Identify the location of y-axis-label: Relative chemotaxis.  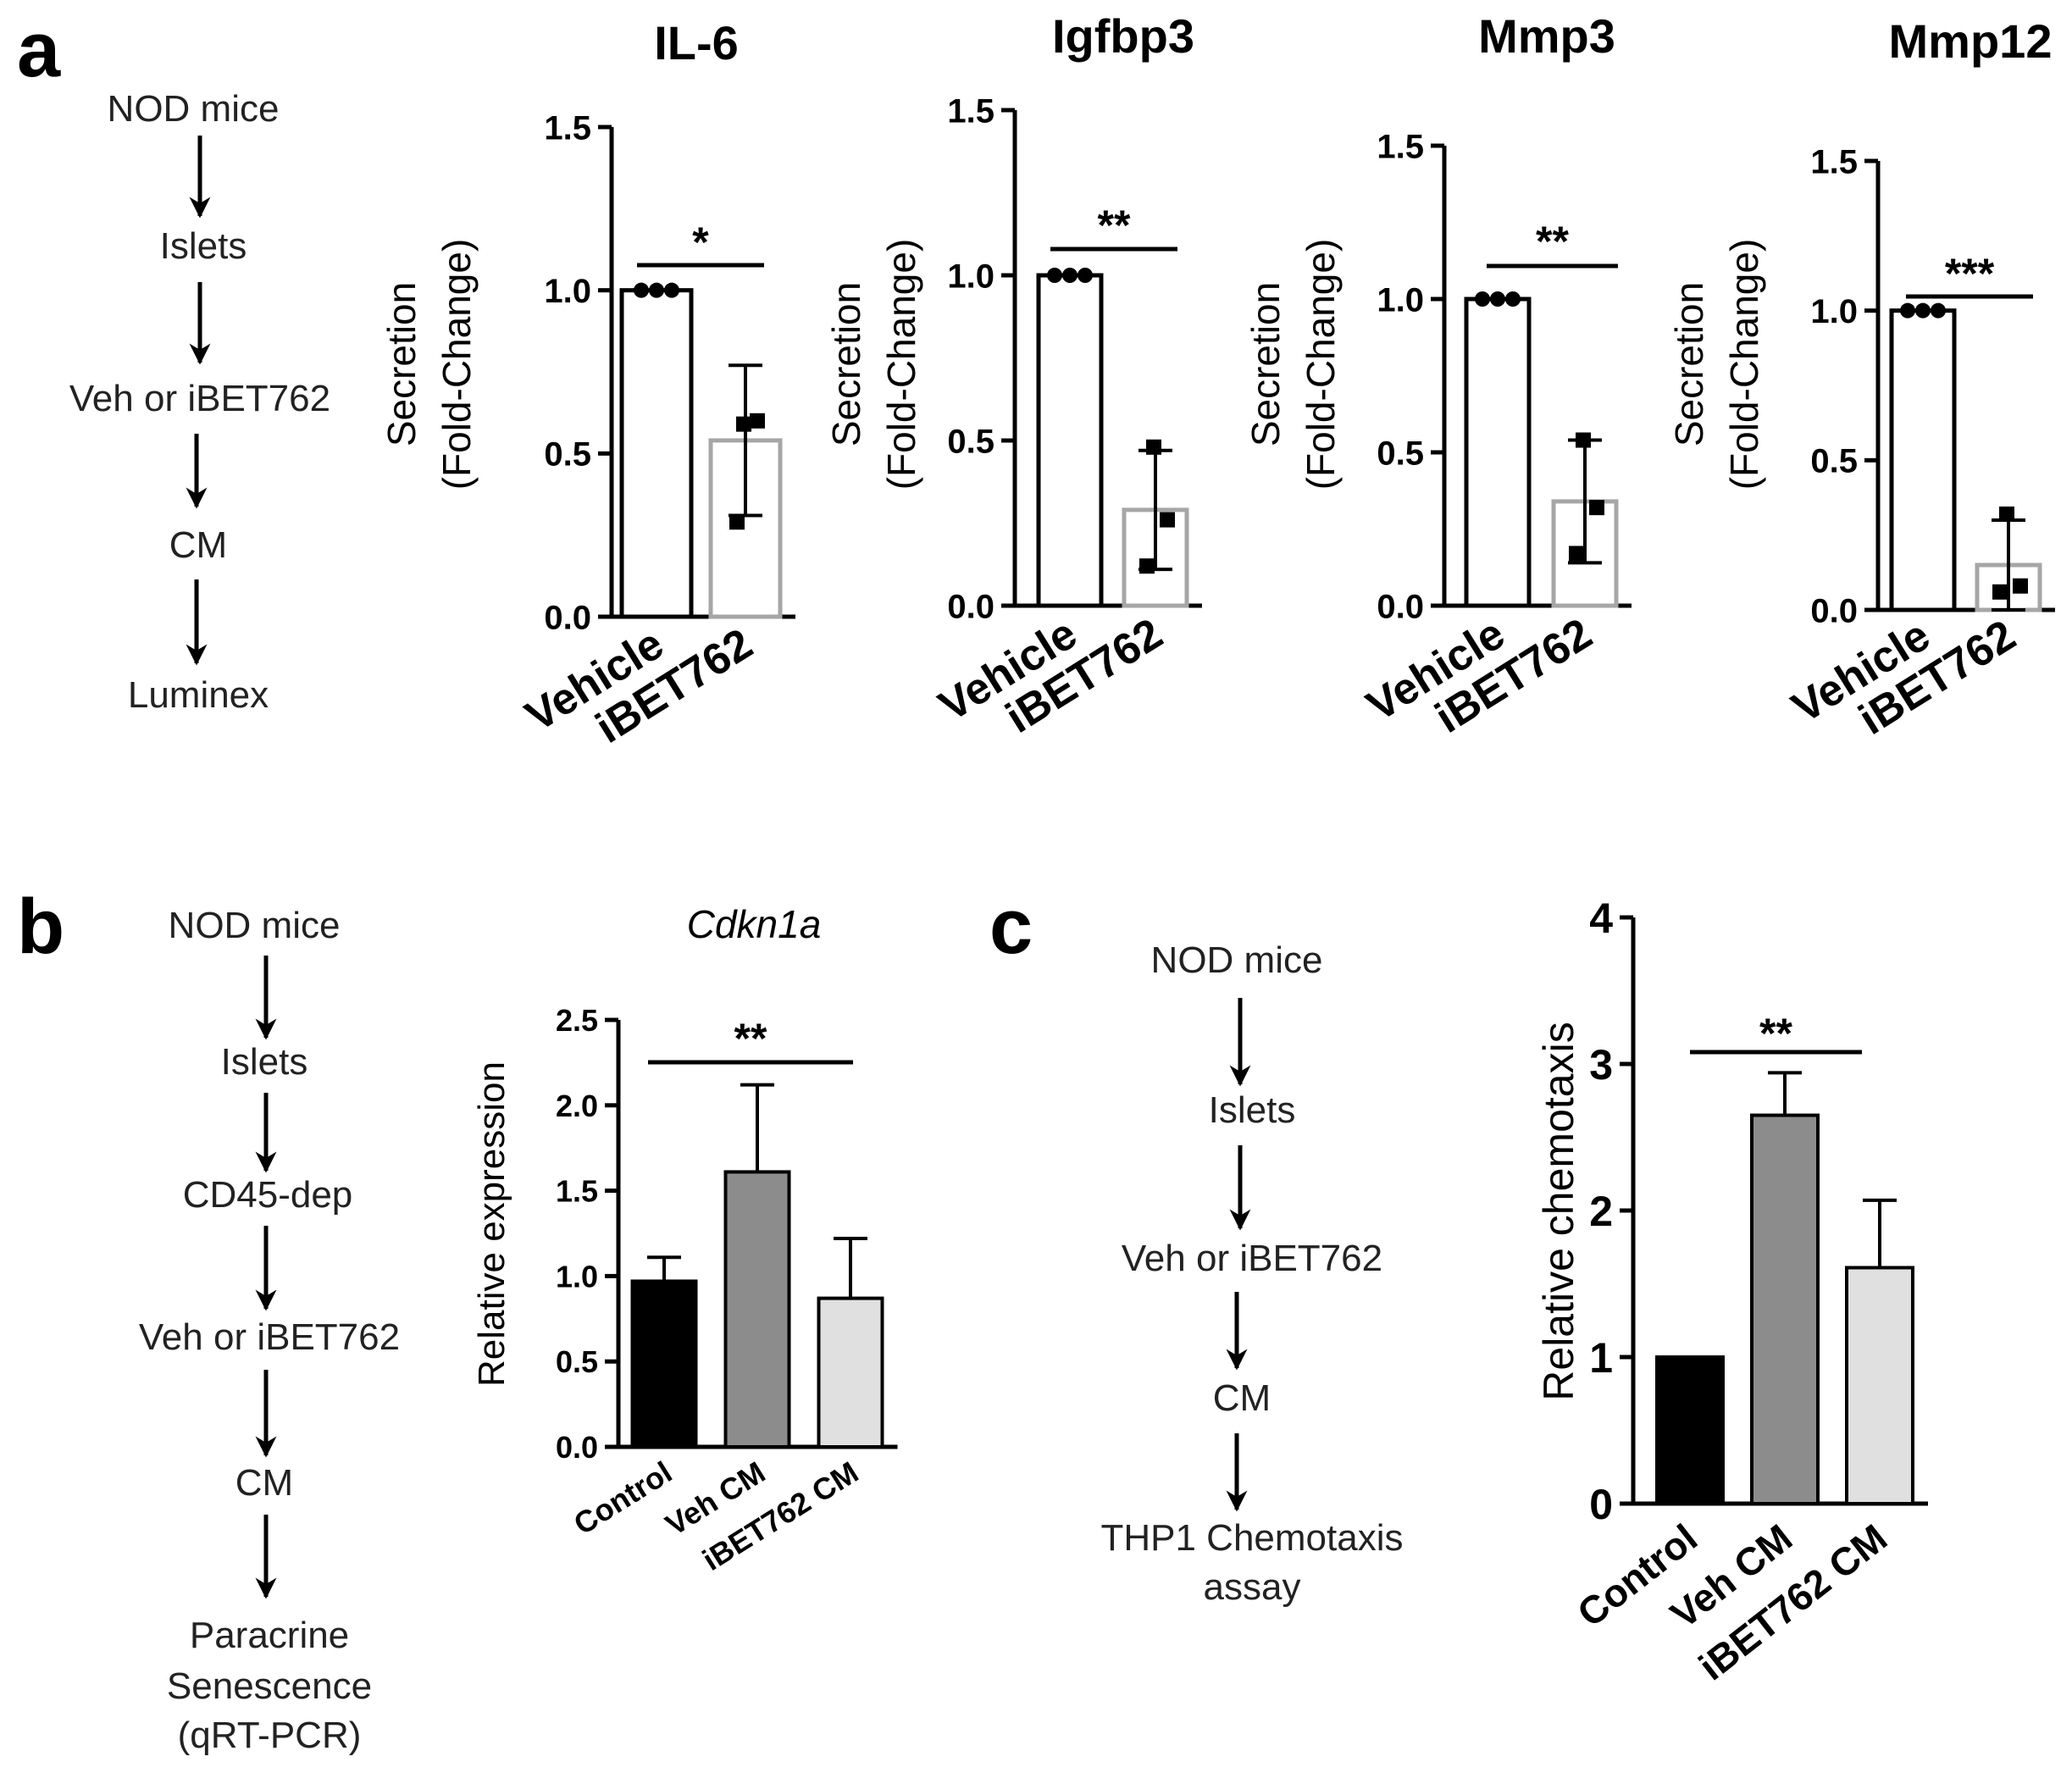
(1558, 1211).